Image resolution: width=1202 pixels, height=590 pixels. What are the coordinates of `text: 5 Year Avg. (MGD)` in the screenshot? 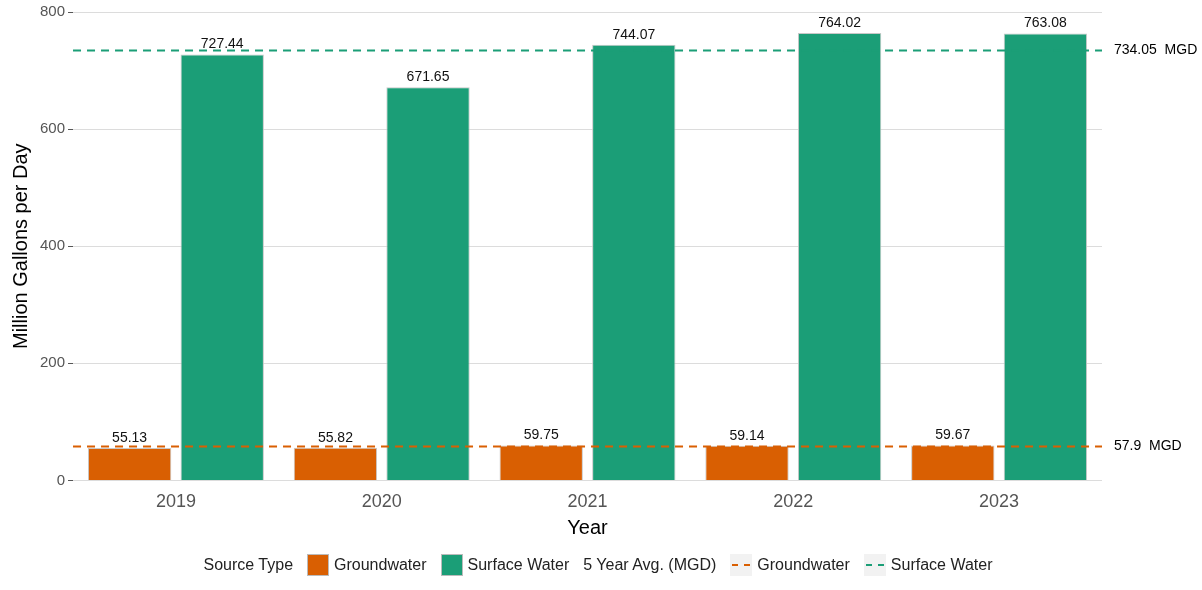 It's located at (650, 565).